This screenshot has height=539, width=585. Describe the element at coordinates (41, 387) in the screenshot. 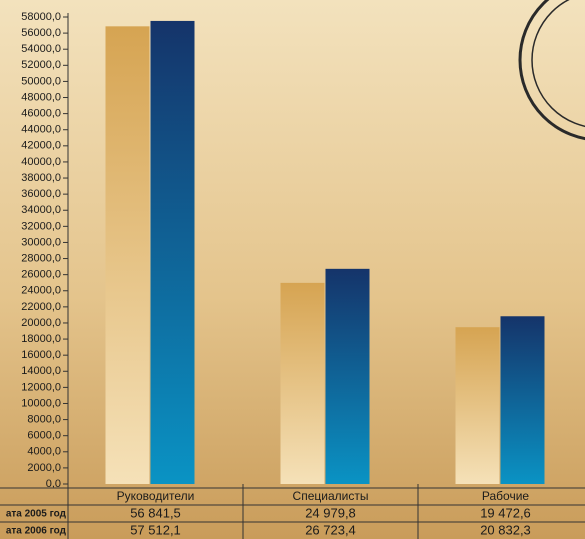

I see `y-tick-label: 12000,0` at that location.